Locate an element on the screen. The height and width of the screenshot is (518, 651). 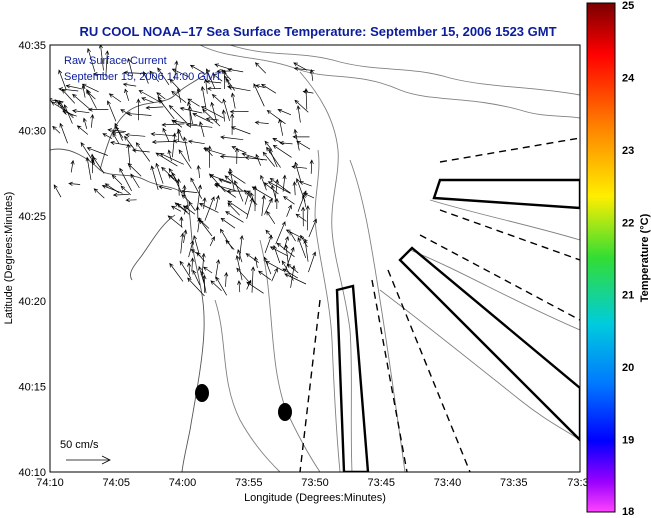
overlay-line-2: September 15, 2006 14:00 GMT is located at coordinates (143, 77).